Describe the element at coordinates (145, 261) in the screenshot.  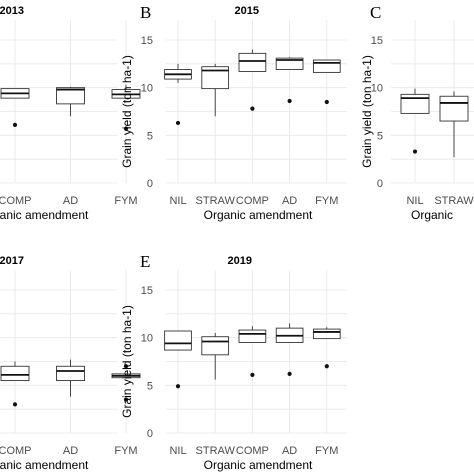
I see `panel-label: E` at that location.